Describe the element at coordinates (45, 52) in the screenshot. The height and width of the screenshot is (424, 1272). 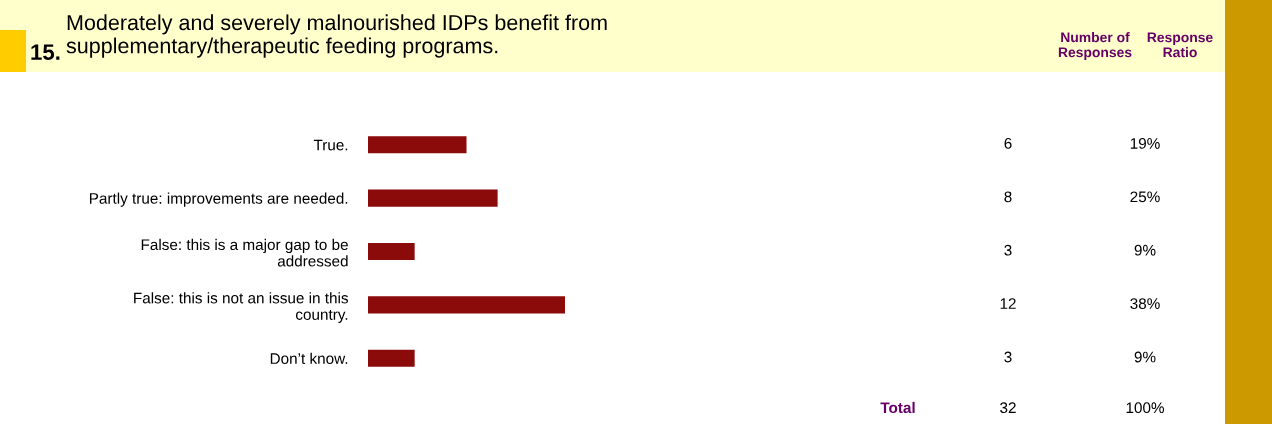
I see `text: 15.` at that location.